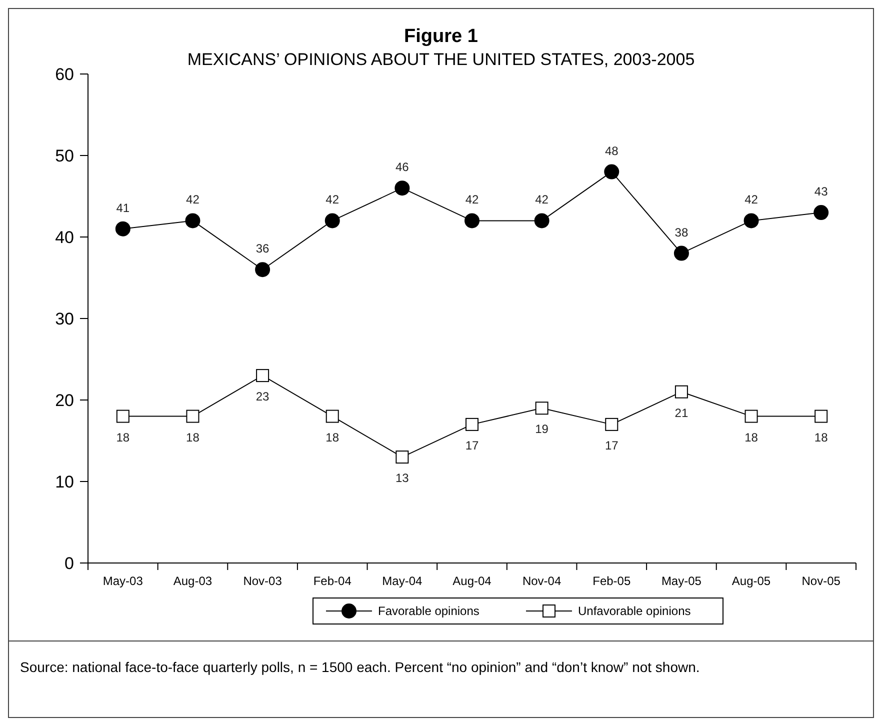 Image resolution: width=882 pixels, height=726 pixels. Describe the element at coordinates (681, 581) in the screenshot. I see `x-tick-label: May-05` at that location.